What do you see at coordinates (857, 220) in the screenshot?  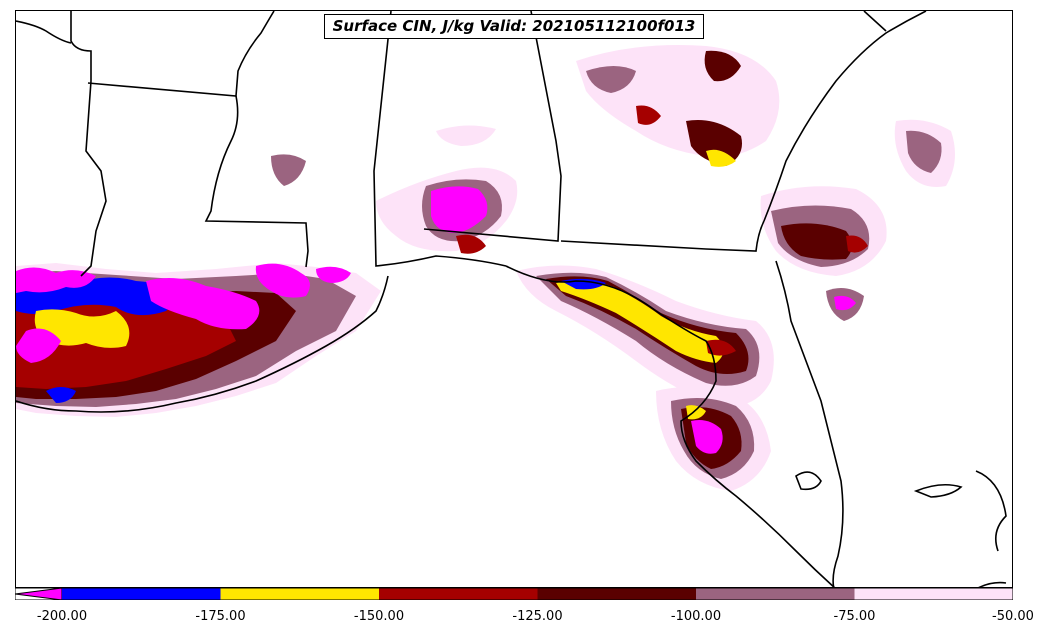 I see `field-atlantic` at bounding box center [857, 220].